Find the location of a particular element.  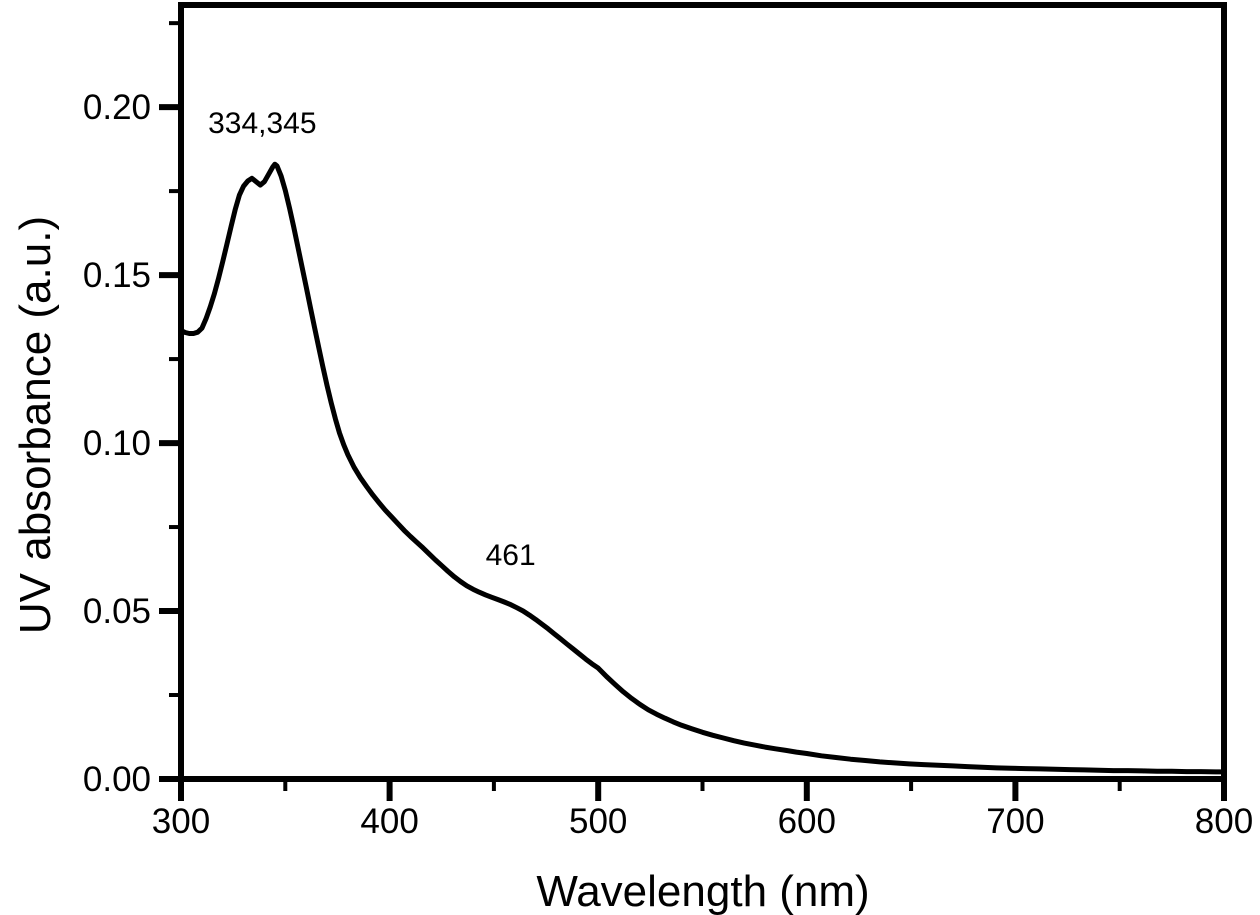

x-tick-label: 400 is located at coordinates (389, 821).